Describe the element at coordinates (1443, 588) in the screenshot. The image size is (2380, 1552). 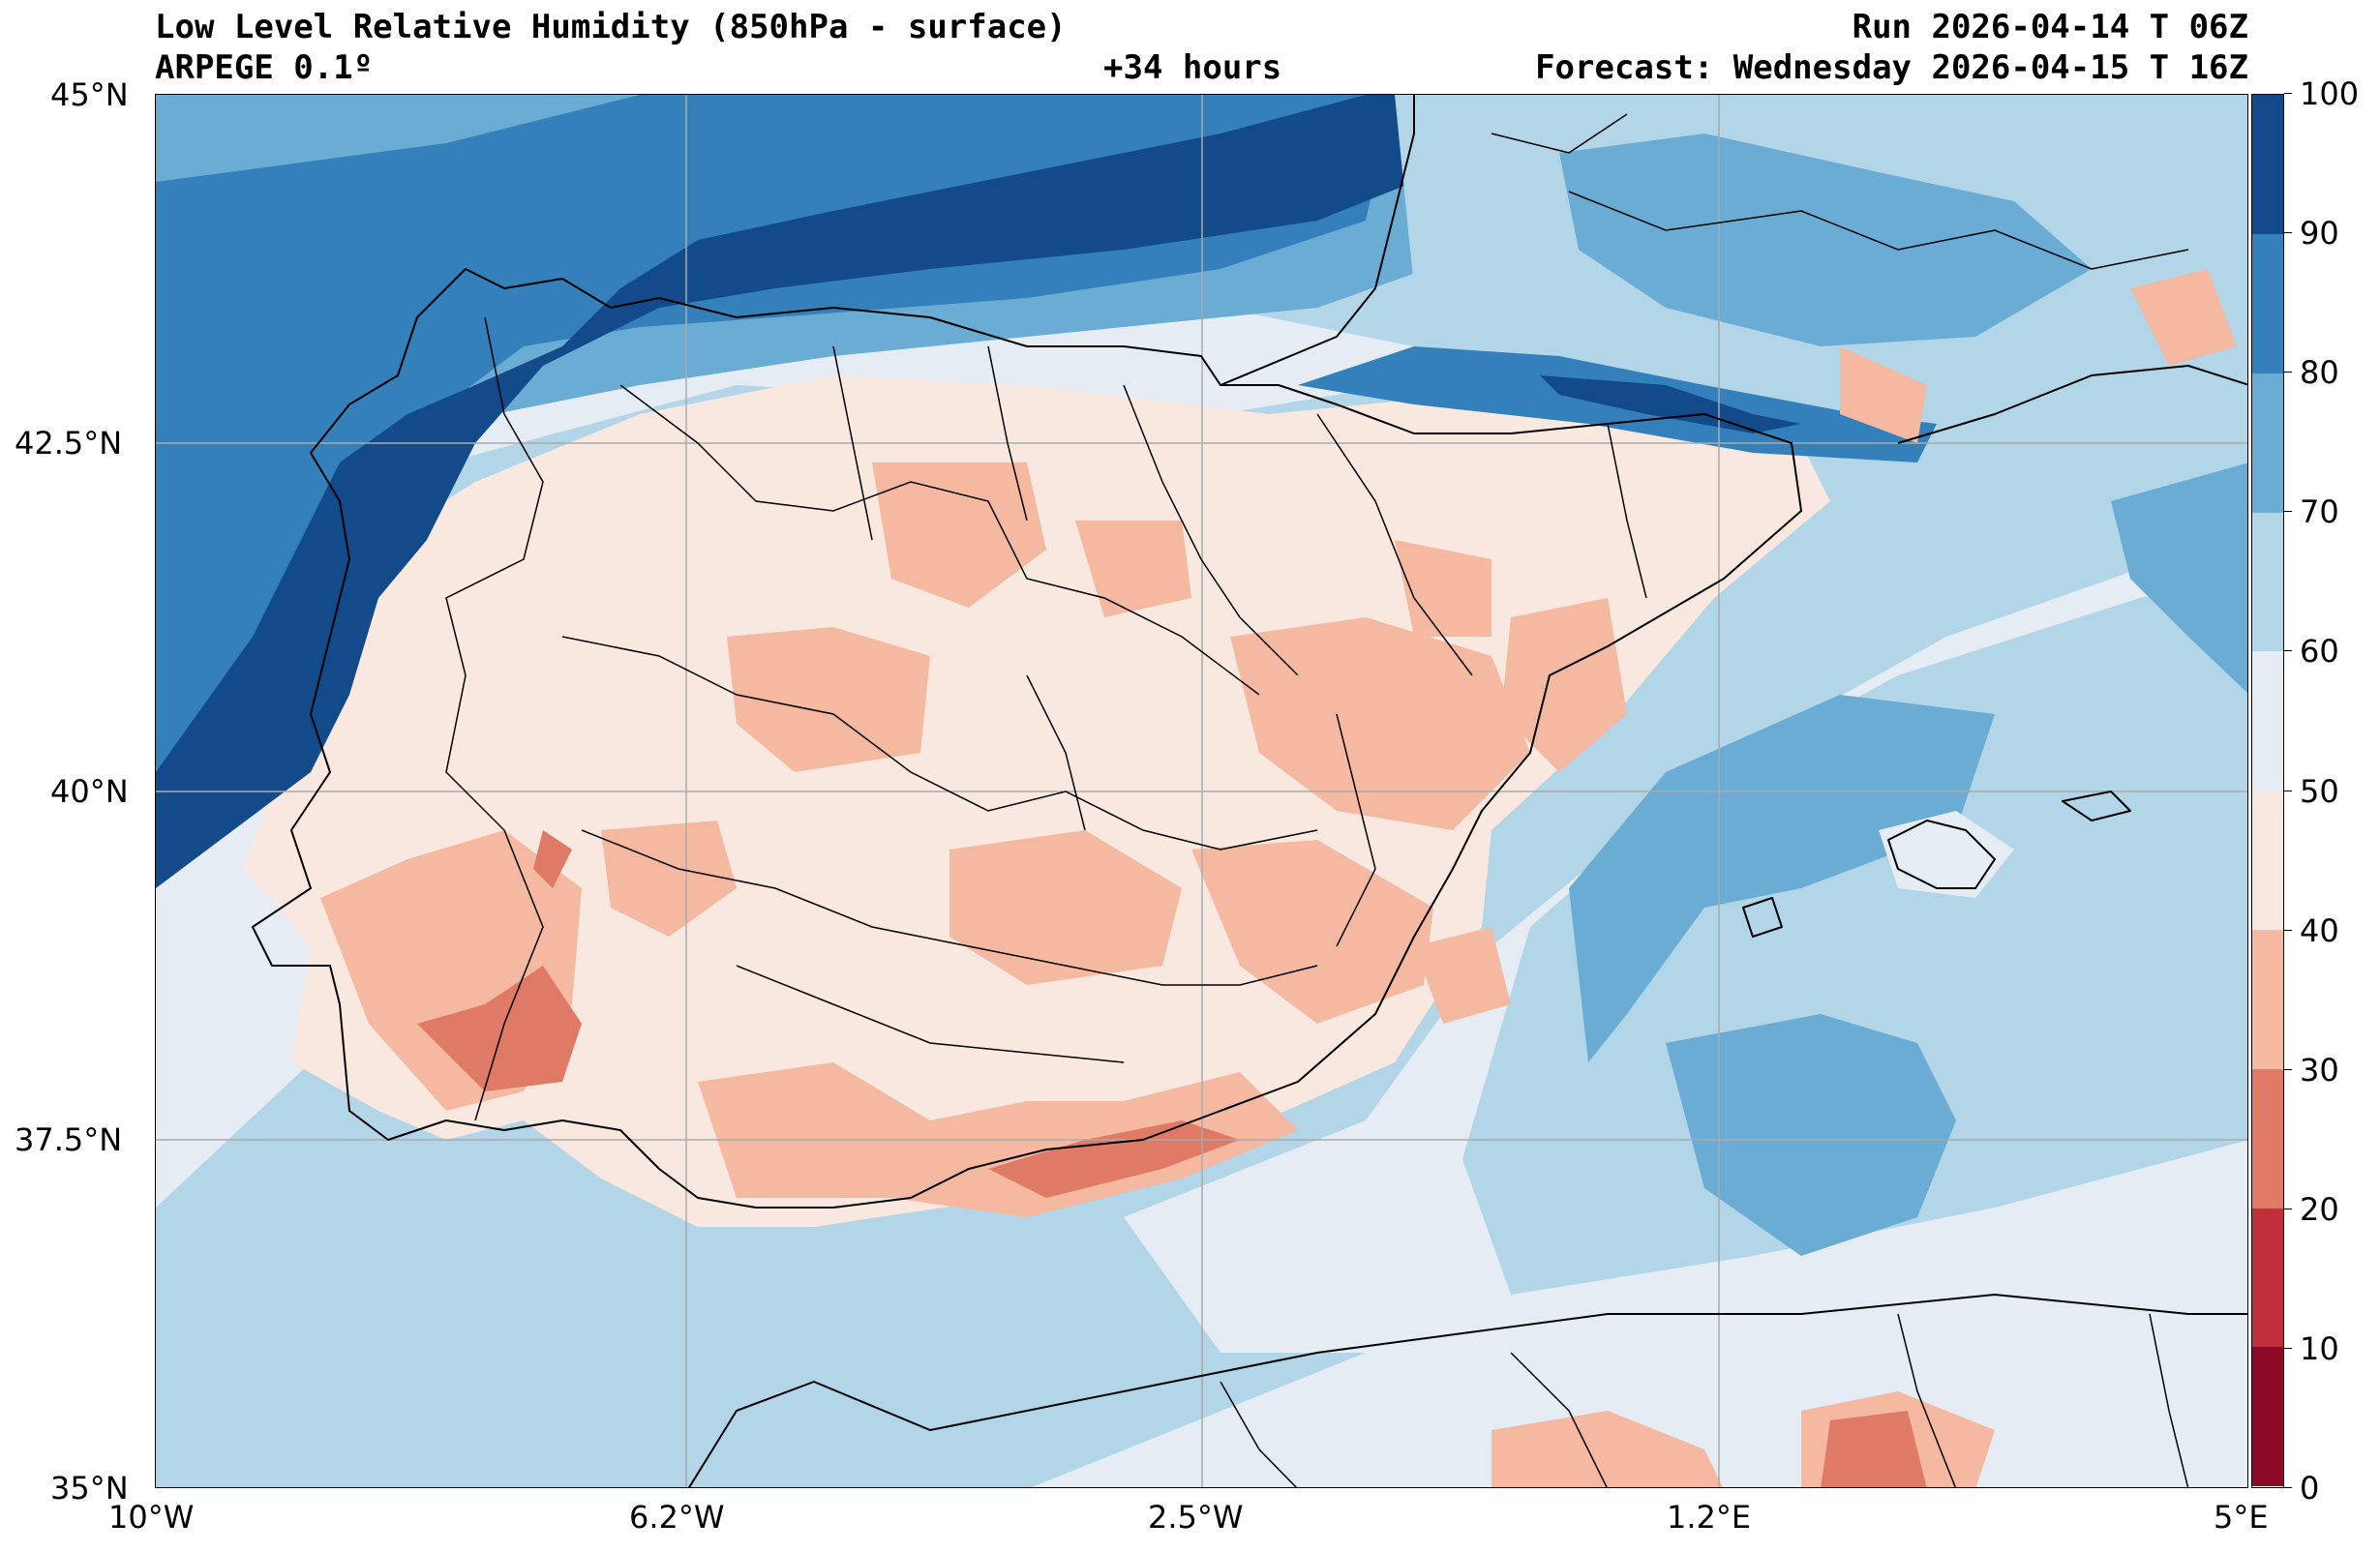
I see `field-dry-g` at that location.